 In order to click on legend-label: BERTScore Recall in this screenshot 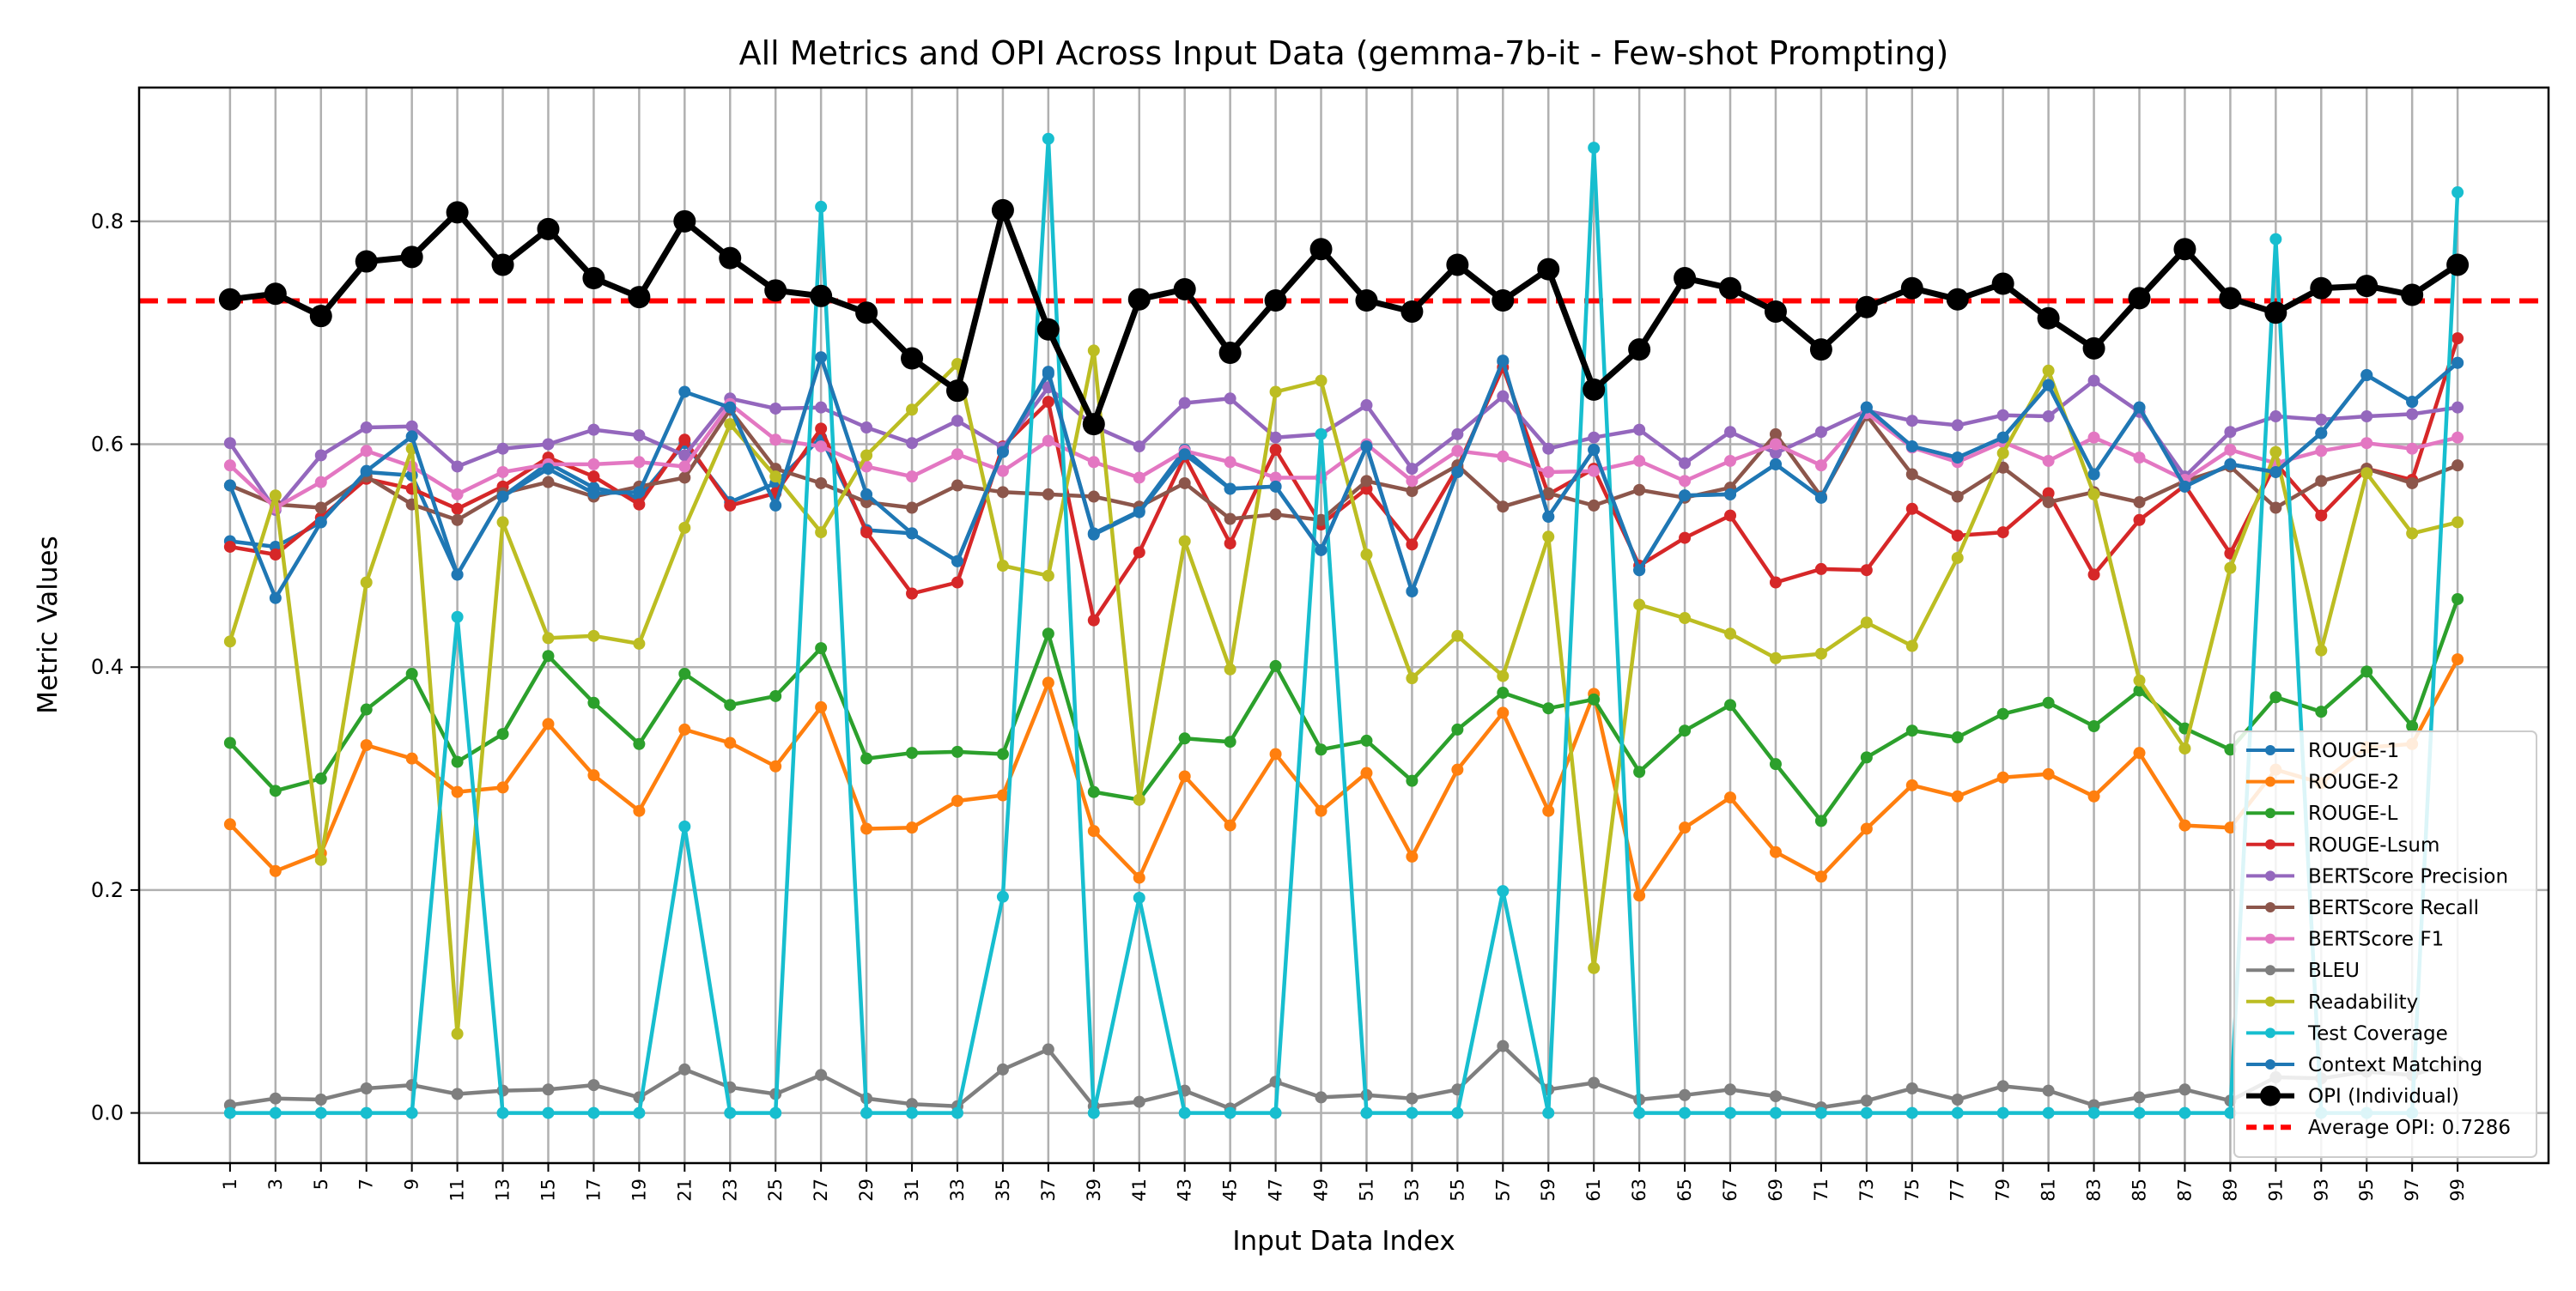, I will do `click(2393, 908)`.